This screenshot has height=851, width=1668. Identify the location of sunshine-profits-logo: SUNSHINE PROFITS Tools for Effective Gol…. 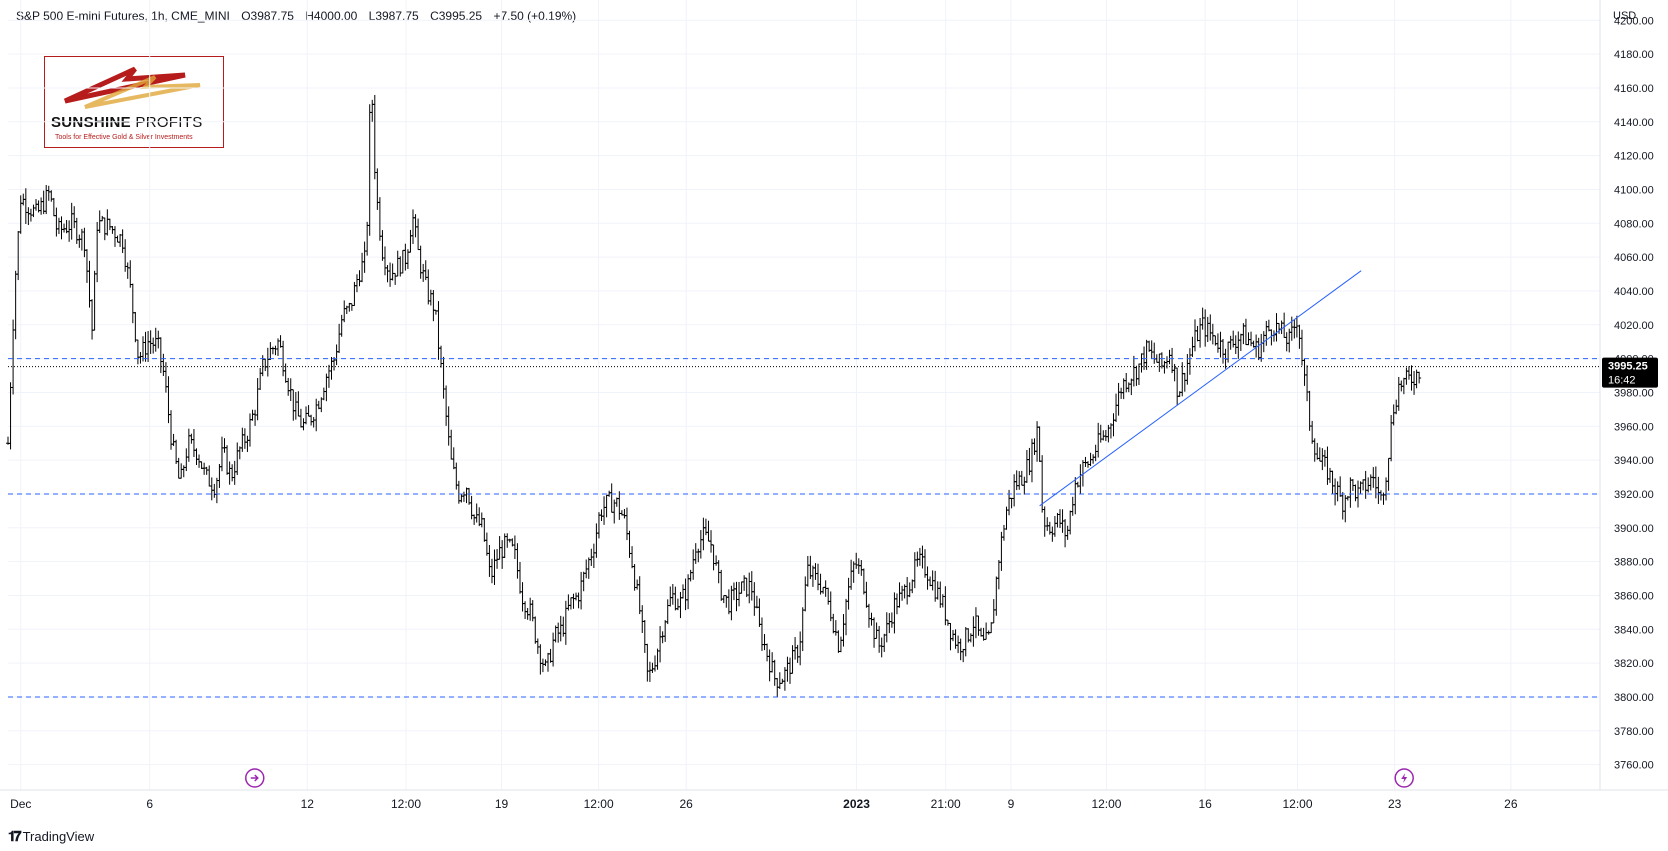
(134, 102).